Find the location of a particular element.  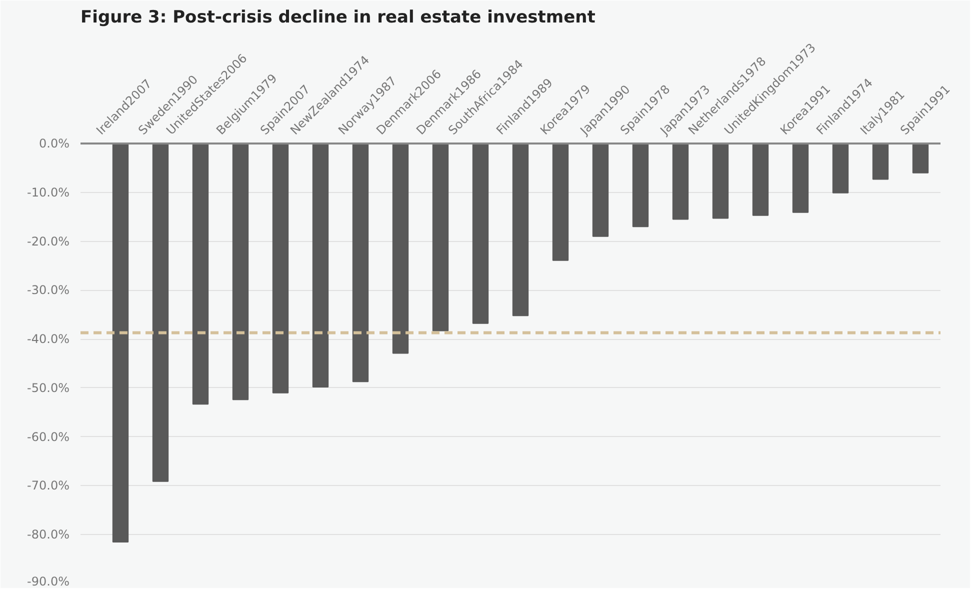

y-tick-label: -30.0% is located at coordinates (48, 290).